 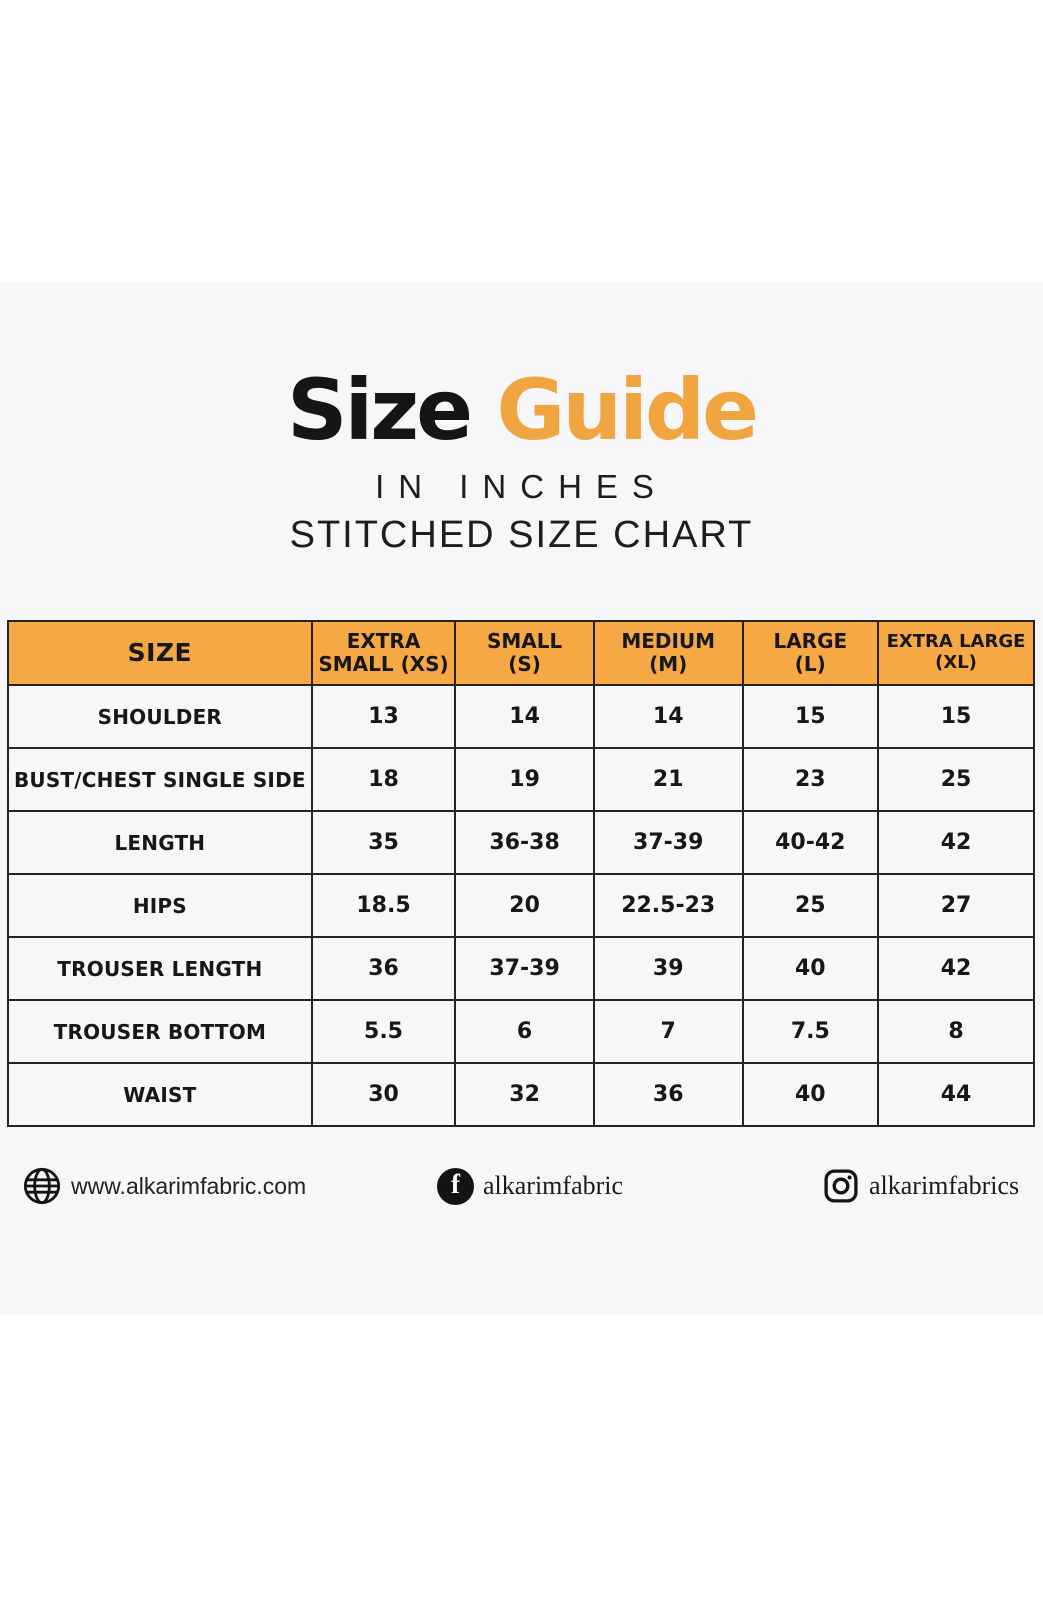 What do you see at coordinates (383, 1094) in the screenshot?
I see `cell-value: 30` at bounding box center [383, 1094].